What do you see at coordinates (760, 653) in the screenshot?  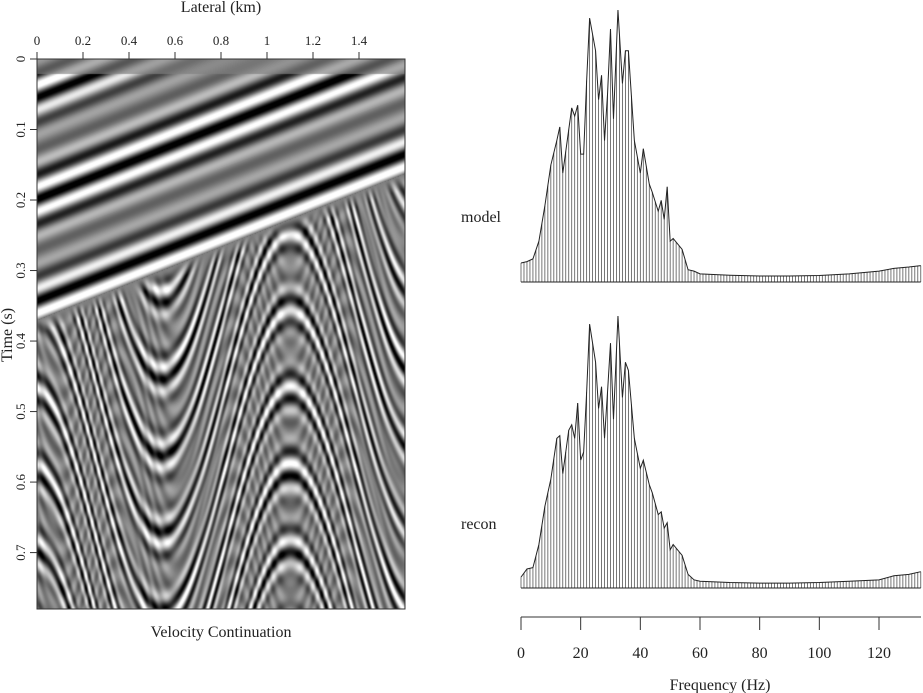 I see `frequency-tick-label: 80` at bounding box center [760, 653].